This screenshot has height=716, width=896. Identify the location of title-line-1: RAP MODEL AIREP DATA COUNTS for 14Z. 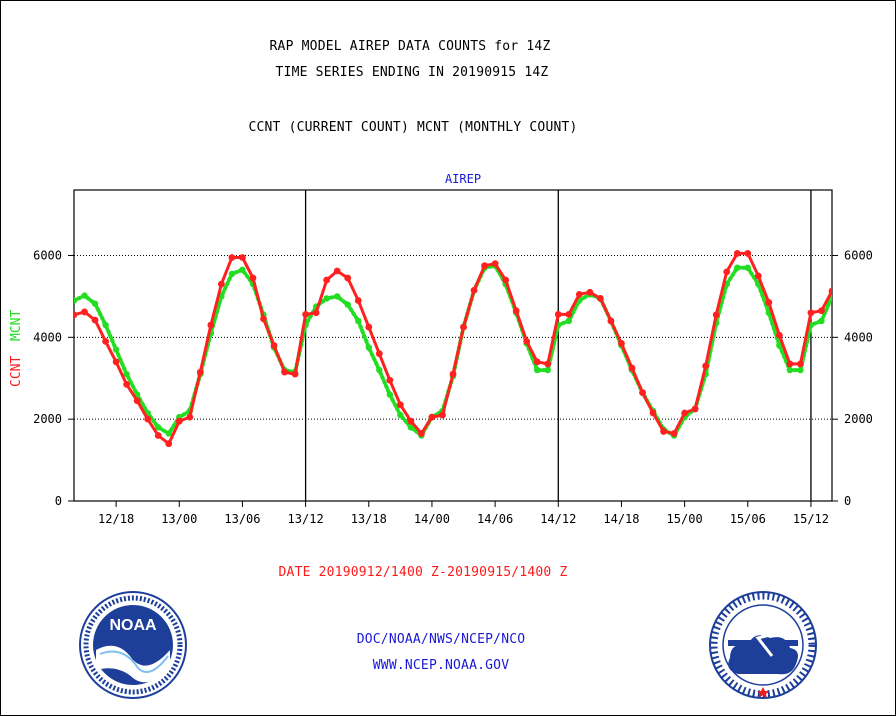
(410, 46).